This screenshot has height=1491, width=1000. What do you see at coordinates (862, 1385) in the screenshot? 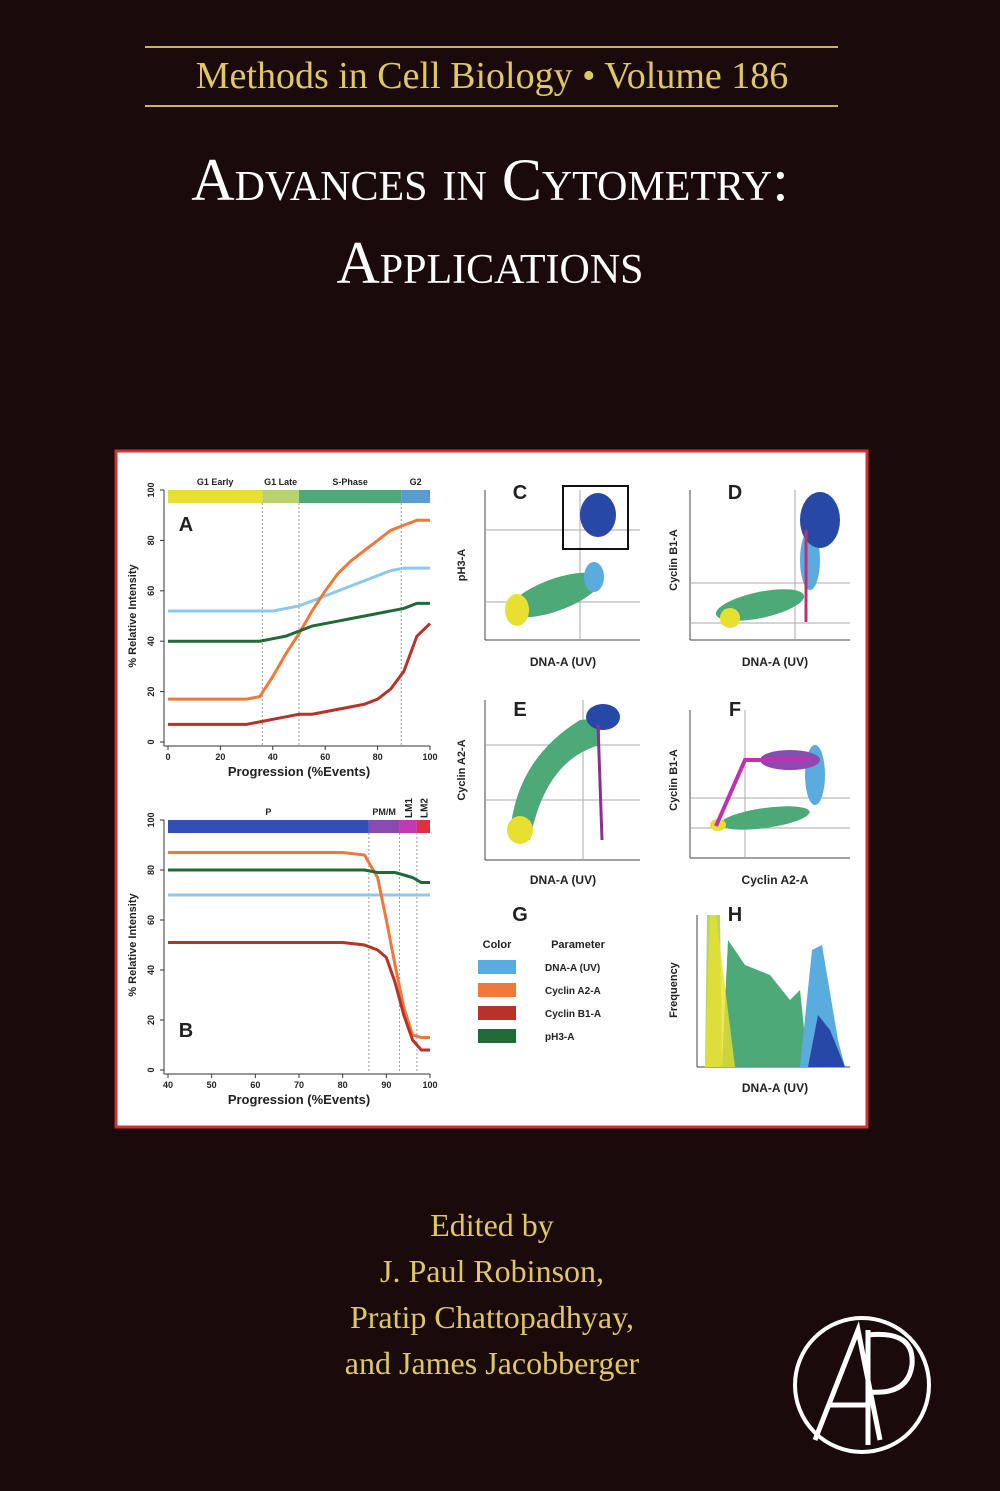
I see `publisher-logo` at bounding box center [862, 1385].